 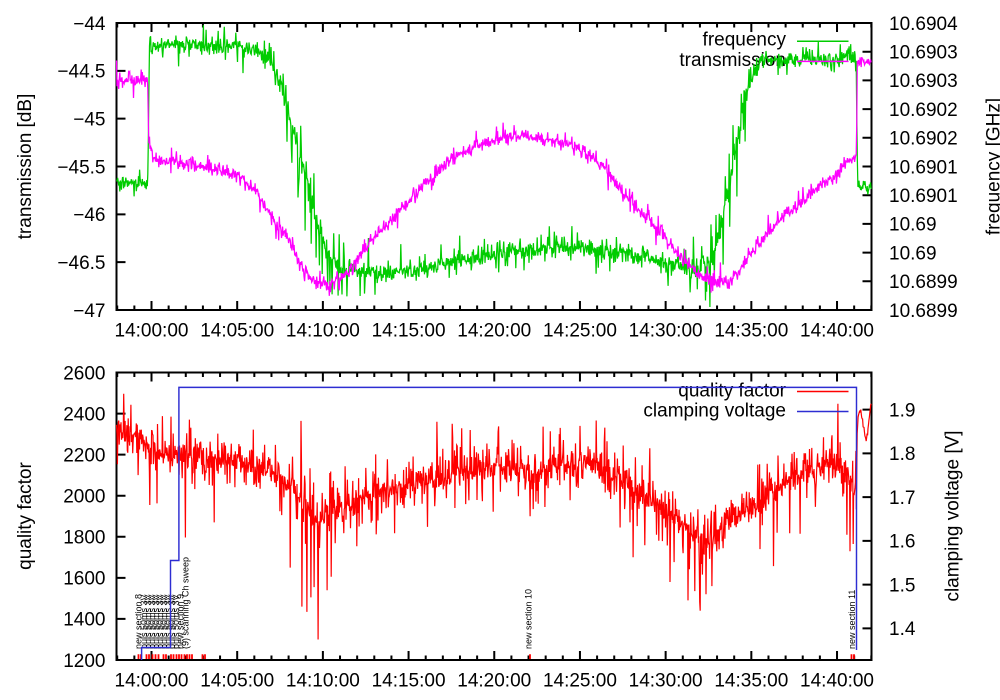 I want to click on svg-text: −44.5, so click(x=81, y=72).